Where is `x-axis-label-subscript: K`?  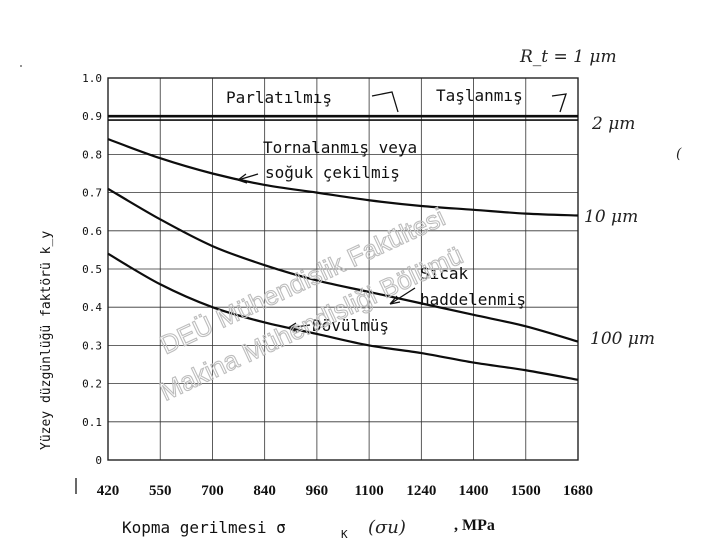 x-axis-label-subscript: K is located at coordinates (344, 534).